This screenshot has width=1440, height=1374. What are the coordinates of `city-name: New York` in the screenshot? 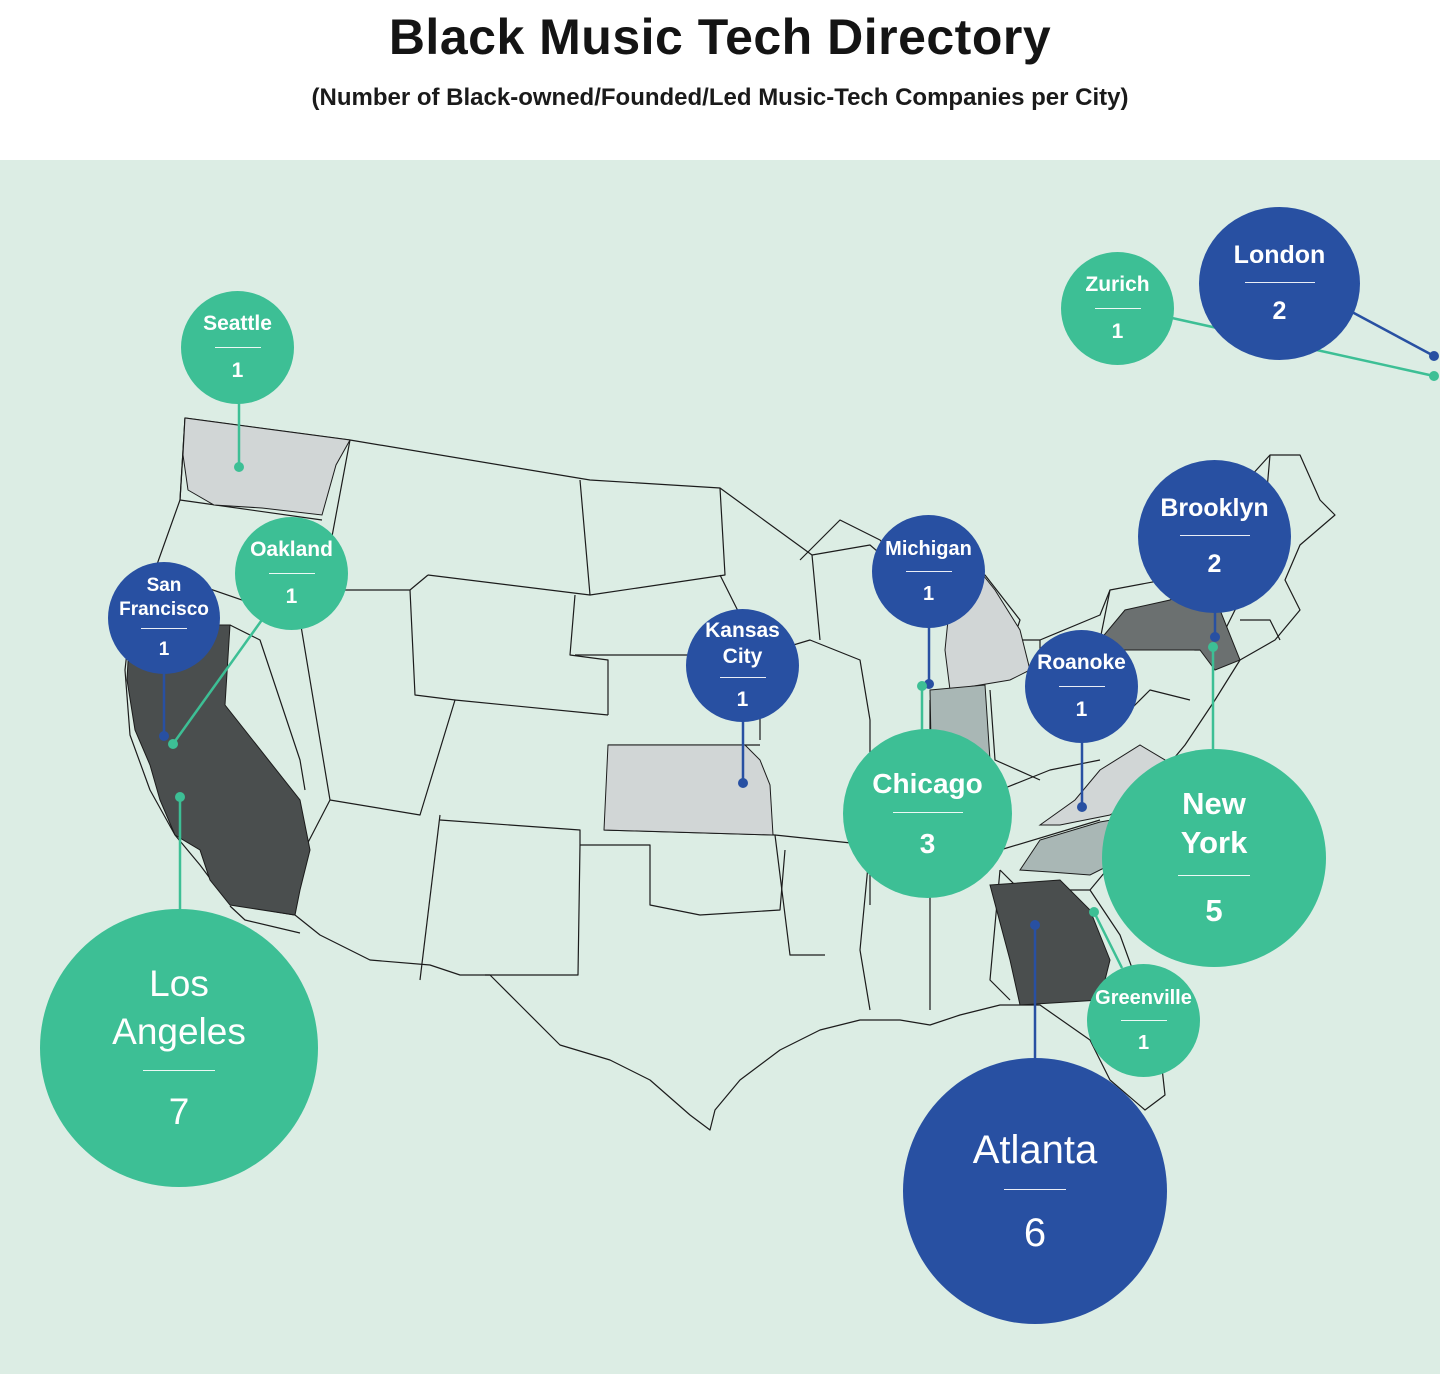 It's located at (1214, 823).